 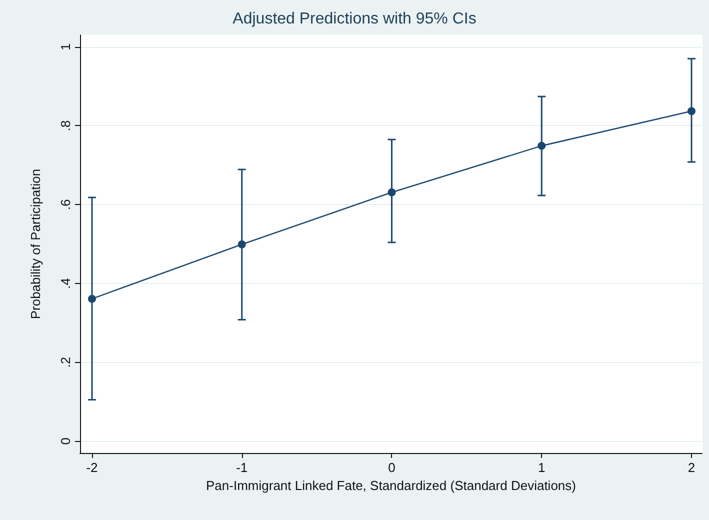 I want to click on y-tick-label: .8, so click(x=65, y=126).